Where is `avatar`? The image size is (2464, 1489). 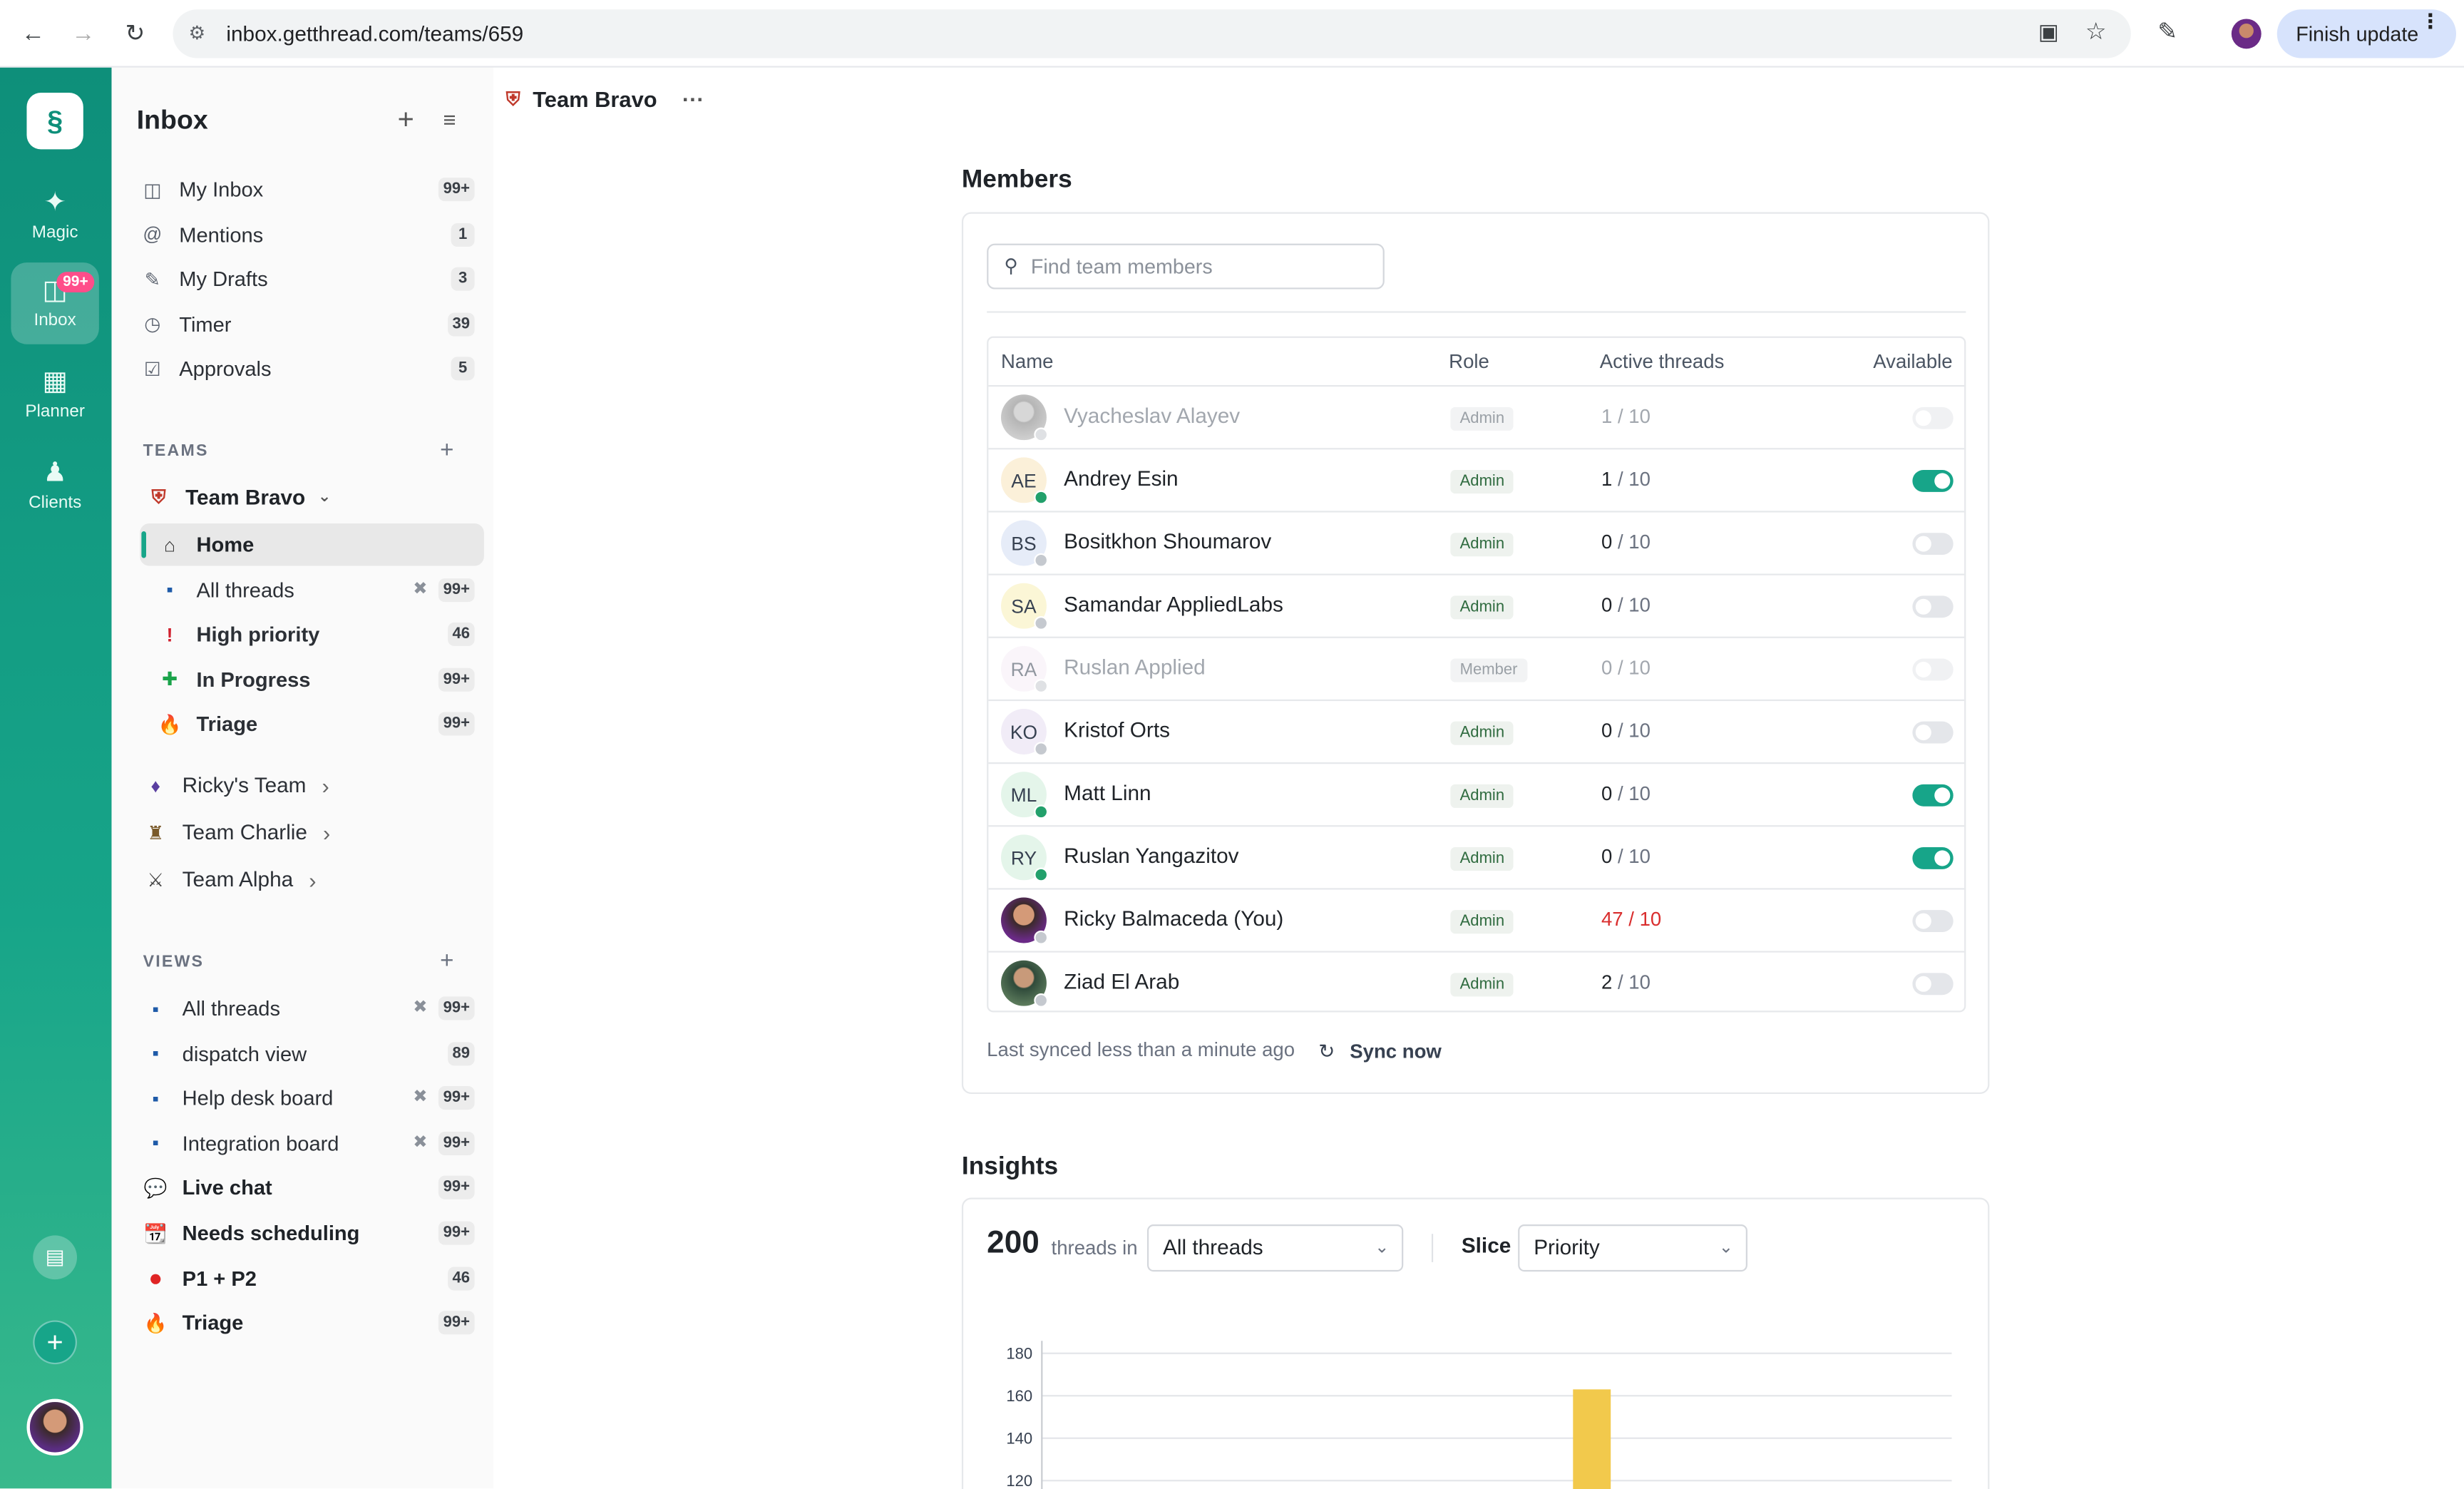
avatar is located at coordinates (1025, 984).